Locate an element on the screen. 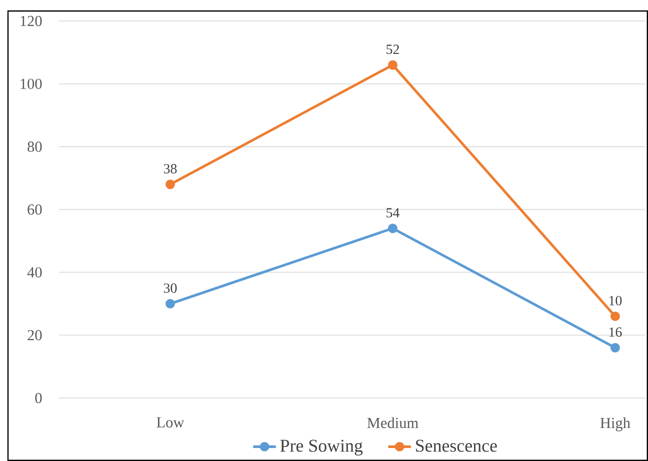 This screenshot has height=461, width=648. y-tick-label: 120 is located at coordinates (31, 21).